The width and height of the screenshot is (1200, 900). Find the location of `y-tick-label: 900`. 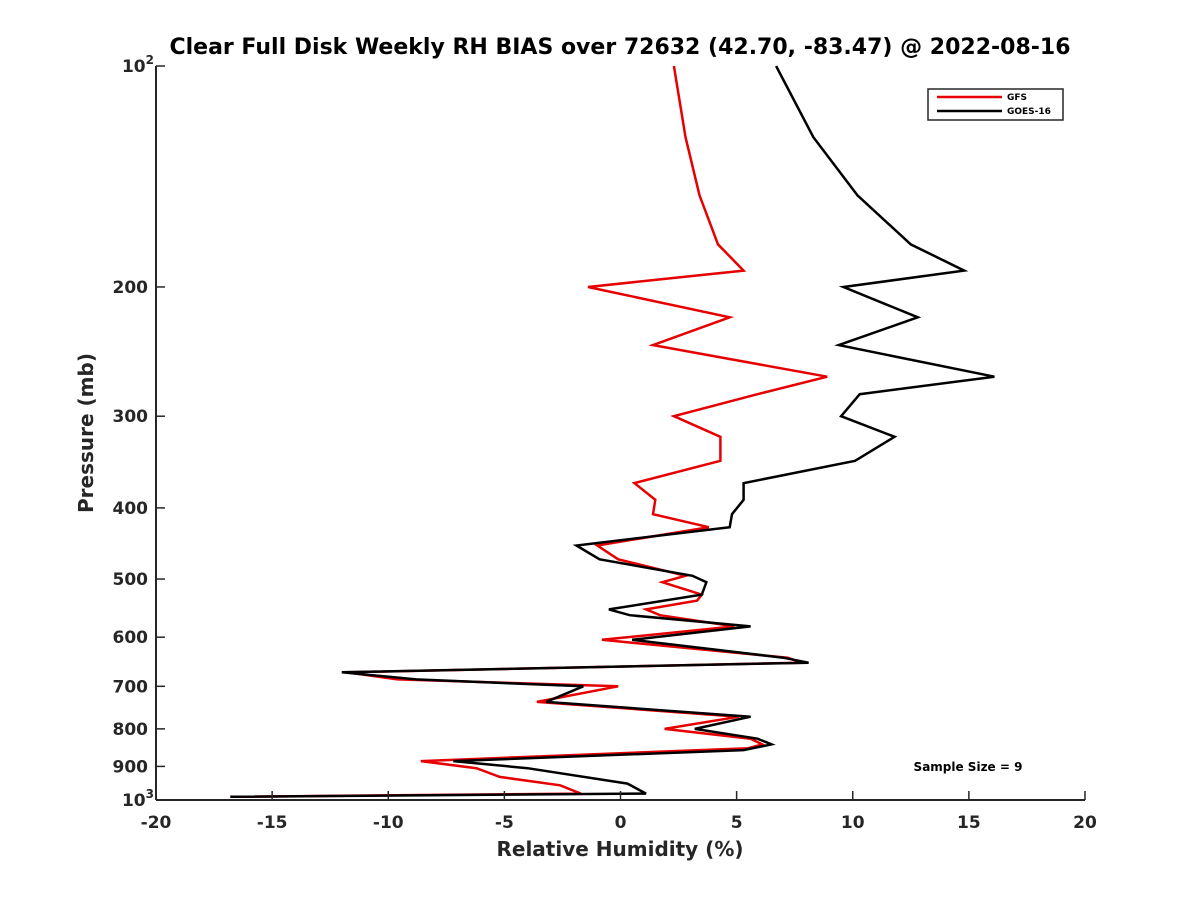

y-tick-label: 900 is located at coordinates (131, 767).